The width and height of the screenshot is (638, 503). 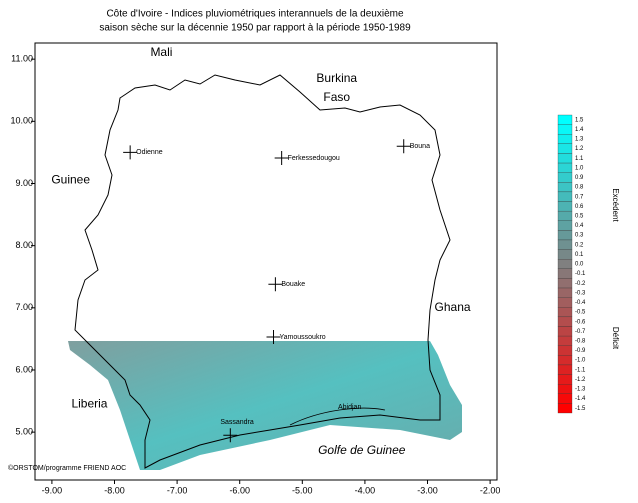 I want to click on colorbar-label: 0.9, so click(x=579, y=178).